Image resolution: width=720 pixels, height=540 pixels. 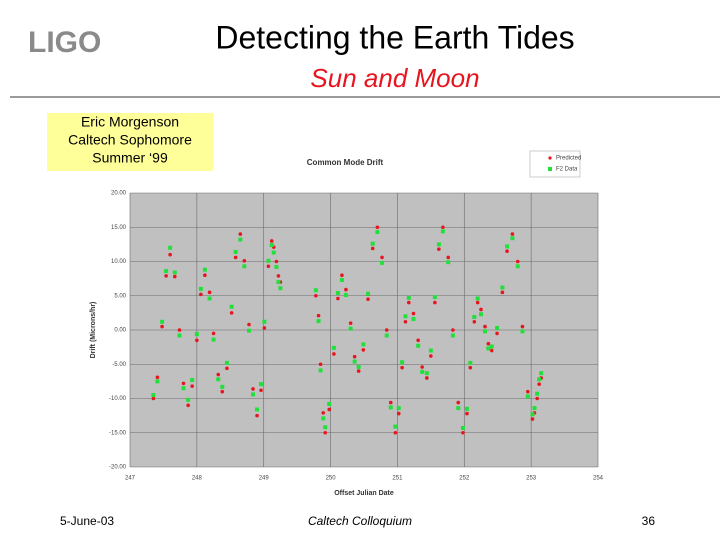 I want to click on legend-swatch, so click(x=550, y=158).